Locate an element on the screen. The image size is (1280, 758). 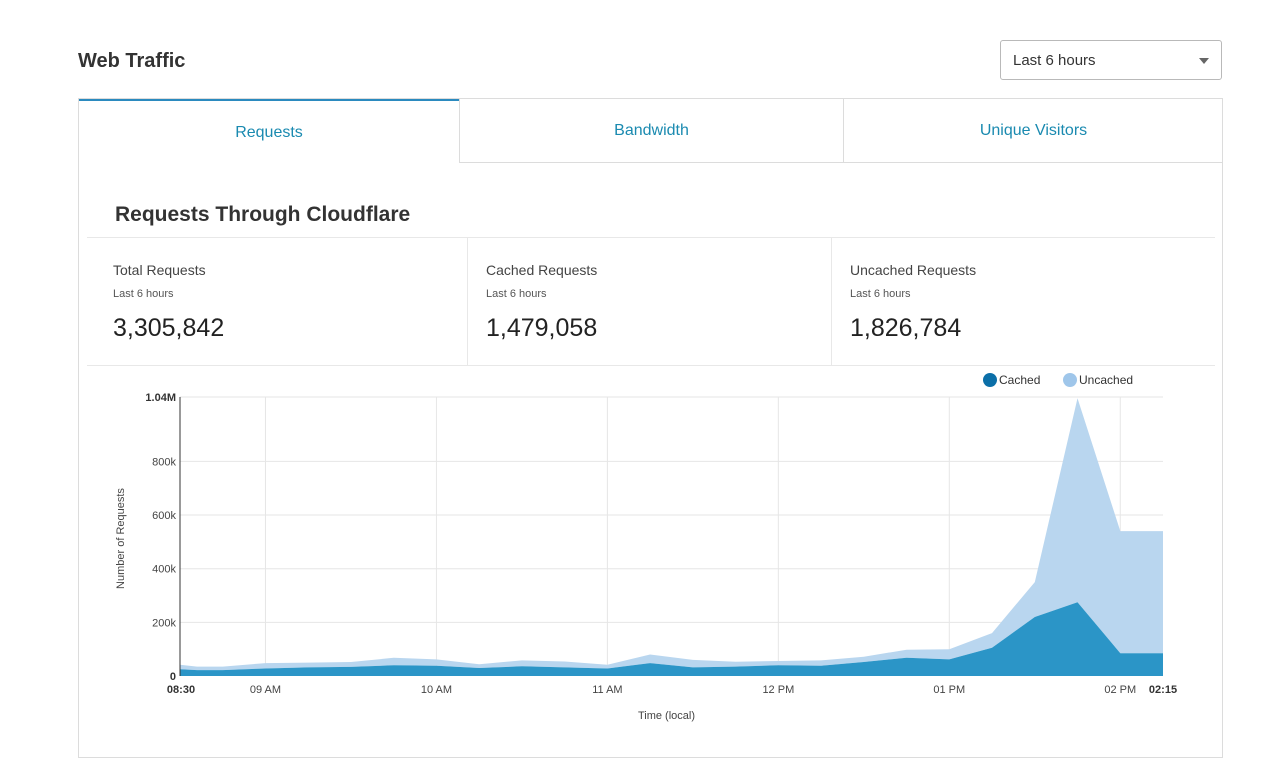
stat-label: Total Requests is located at coordinates (159, 270).